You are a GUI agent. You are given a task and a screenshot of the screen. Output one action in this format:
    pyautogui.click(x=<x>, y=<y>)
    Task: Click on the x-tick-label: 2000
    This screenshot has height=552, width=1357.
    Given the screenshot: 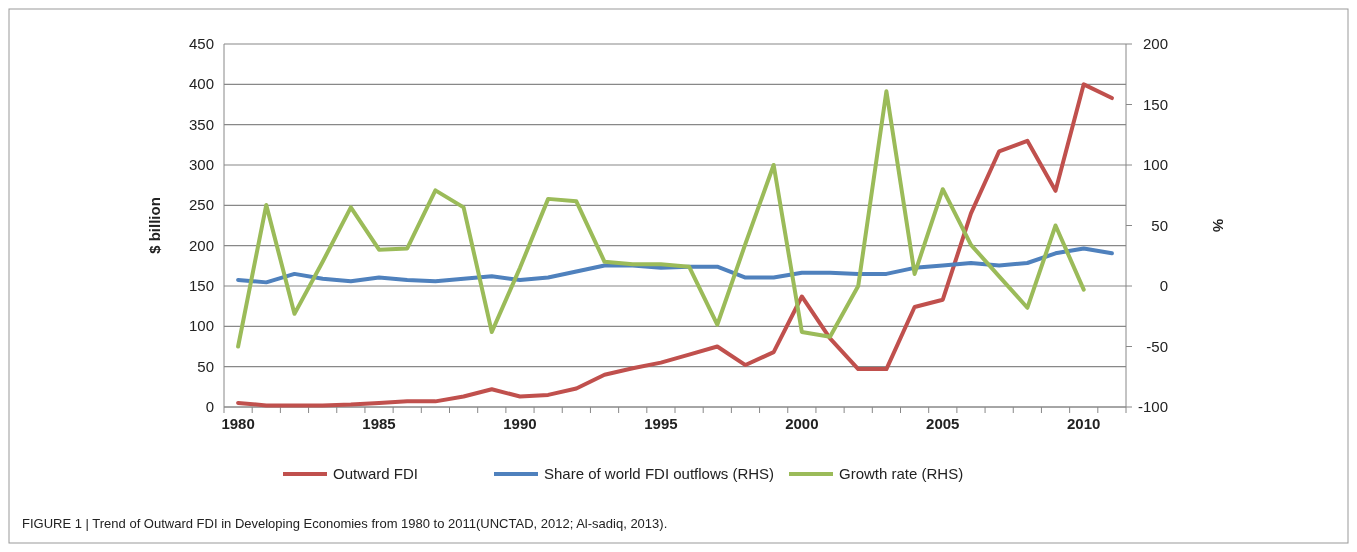 What is the action you would take?
    pyautogui.click(x=802, y=423)
    